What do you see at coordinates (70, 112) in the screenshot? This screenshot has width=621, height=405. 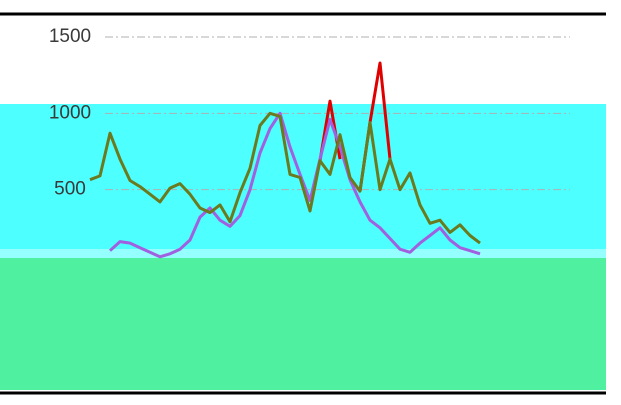 I see `y-tick-label: 1000` at bounding box center [70, 112].